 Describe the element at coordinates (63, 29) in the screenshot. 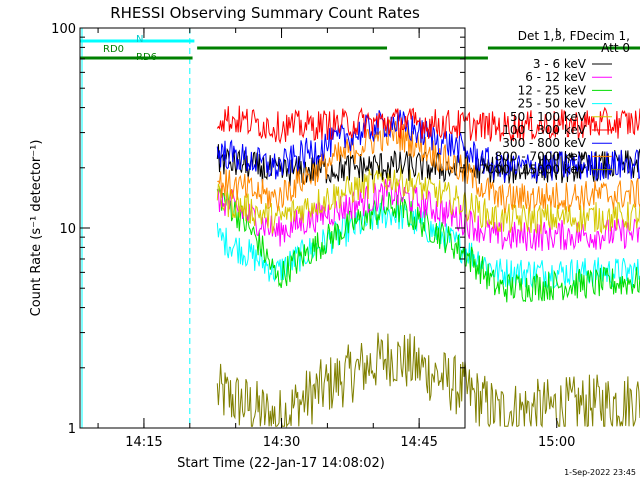

I see `y-tick-label: 100` at that location.